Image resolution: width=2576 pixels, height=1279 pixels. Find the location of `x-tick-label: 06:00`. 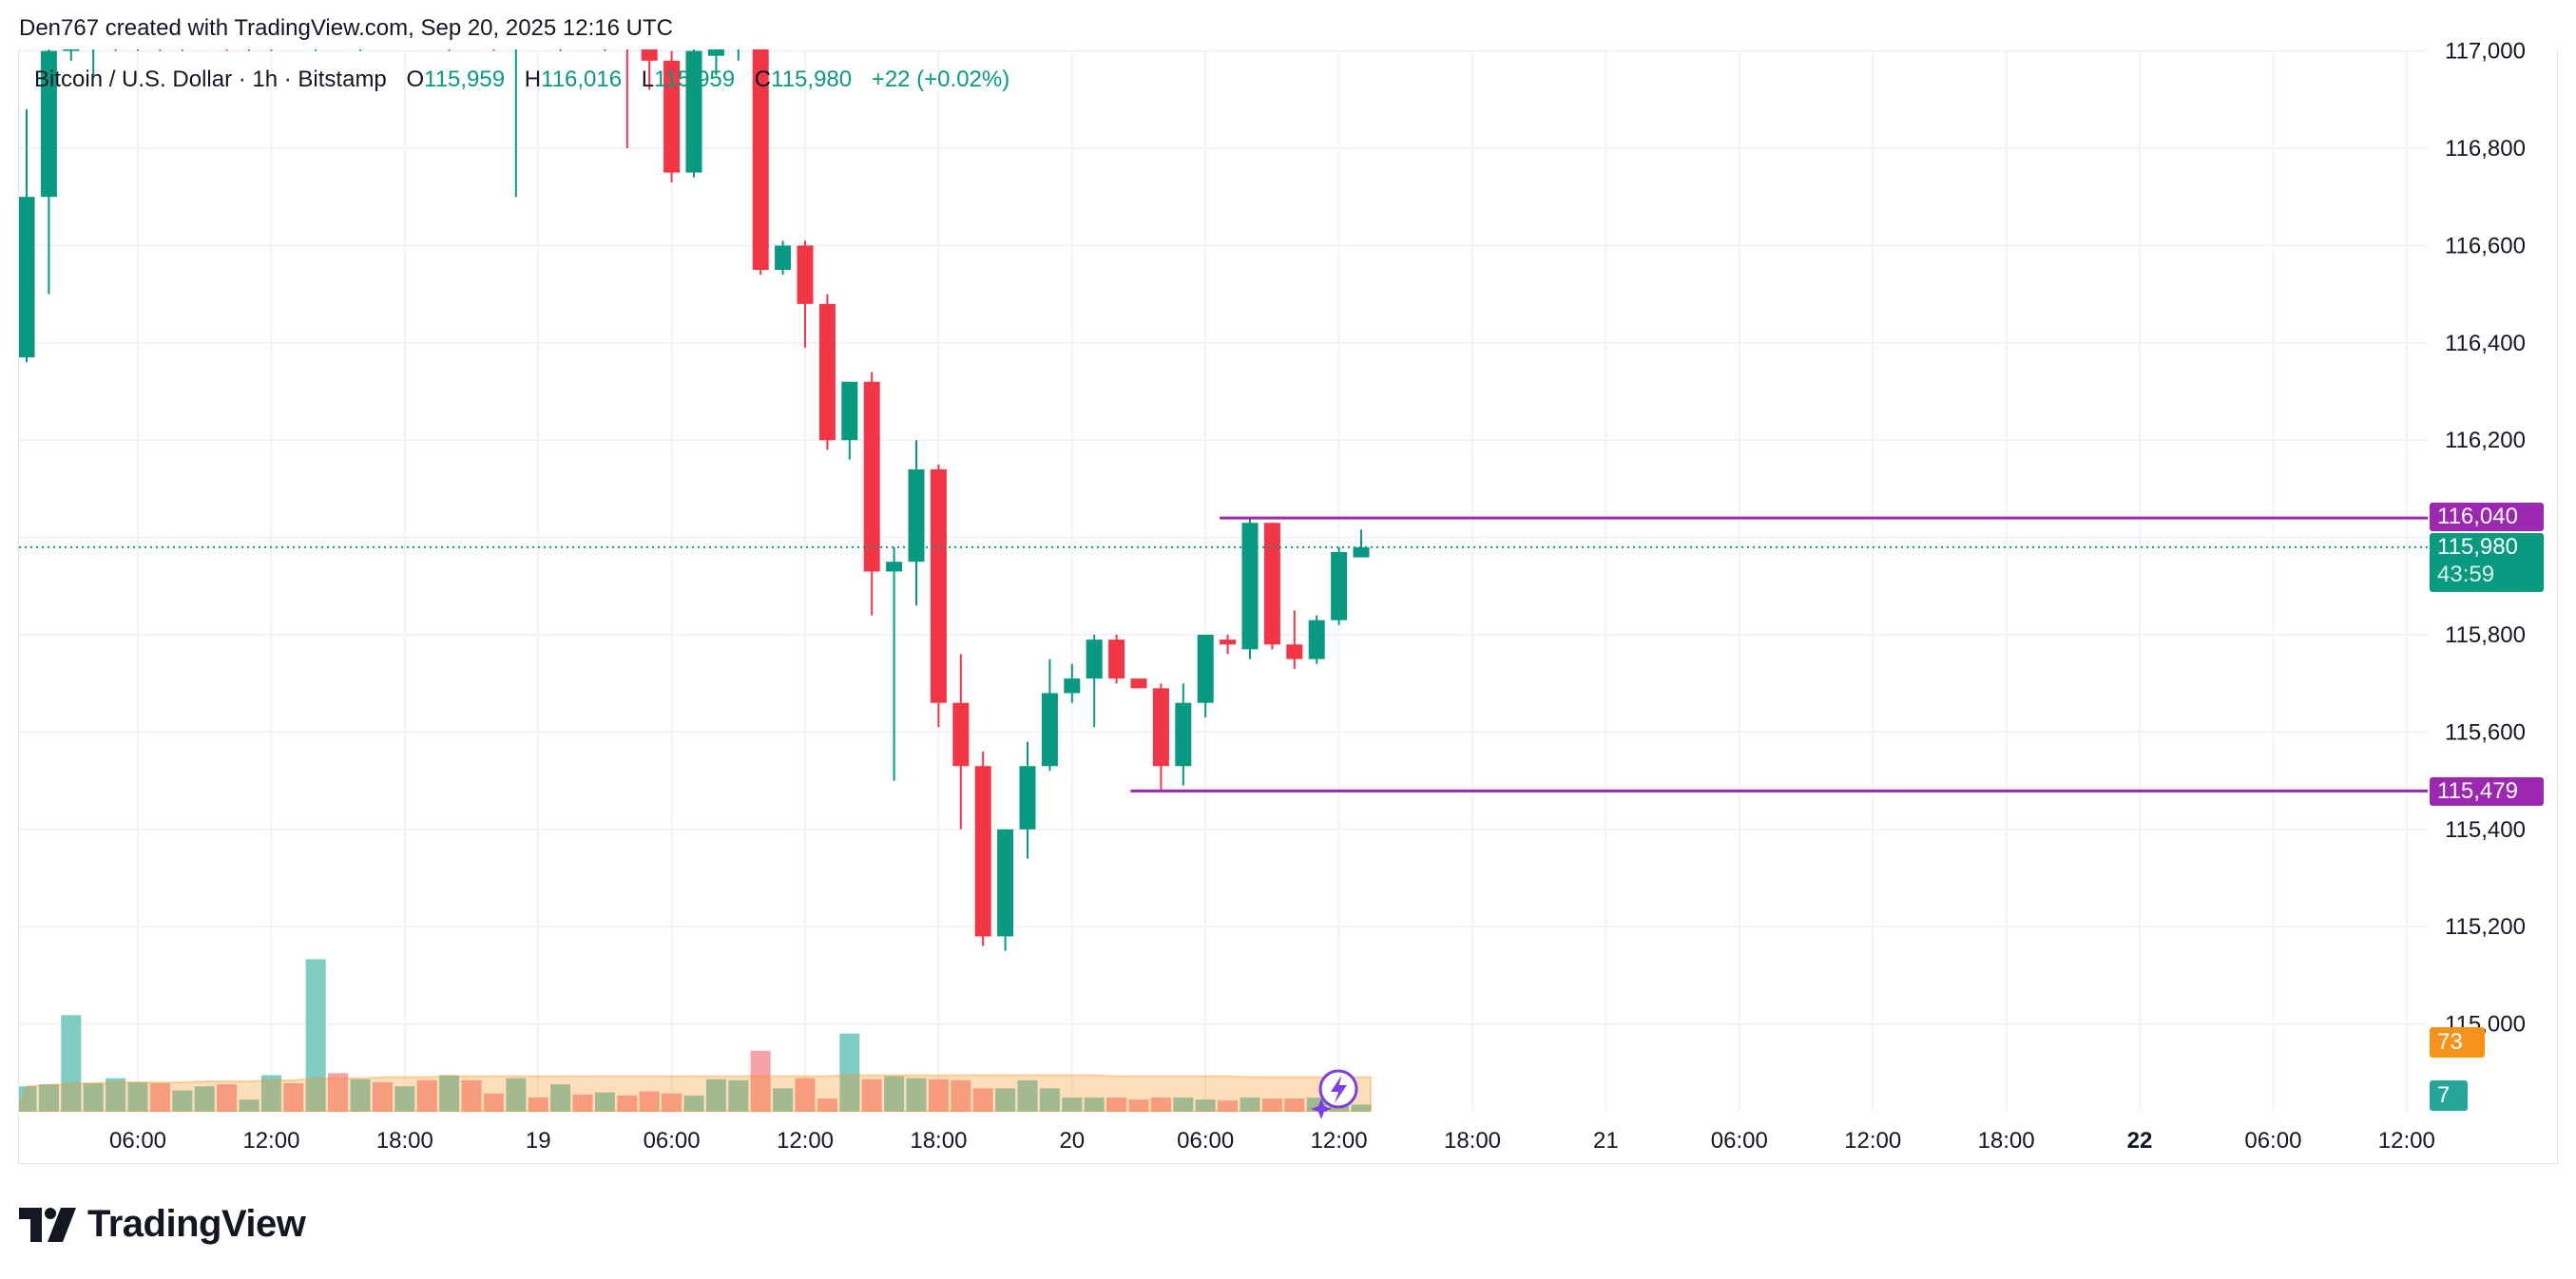

x-tick-label: 06:00 is located at coordinates (672, 1141).